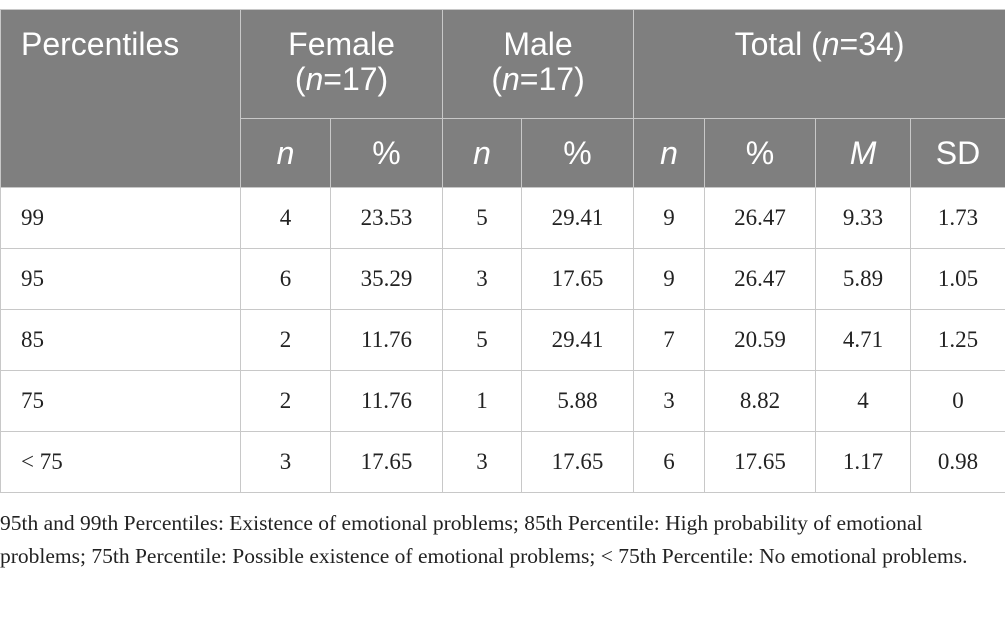 This screenshot has width=1005, height=625. What do you see at coordinates (957, 340) in the screenshot?
I see `cell-total-sd: 1.25` at bounding box center [957, 340].